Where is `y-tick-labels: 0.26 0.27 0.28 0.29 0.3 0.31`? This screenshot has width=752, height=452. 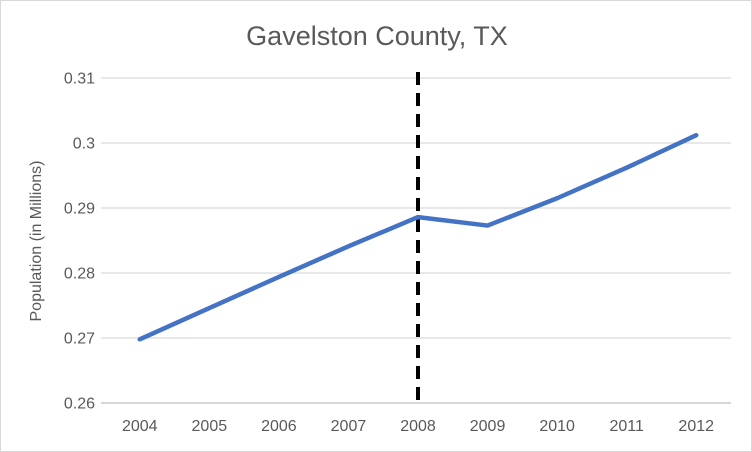
y-tick-labels: 0.26 0.27 0.28 0.29 0.3 0.31 is located at coordinates (79, 242).